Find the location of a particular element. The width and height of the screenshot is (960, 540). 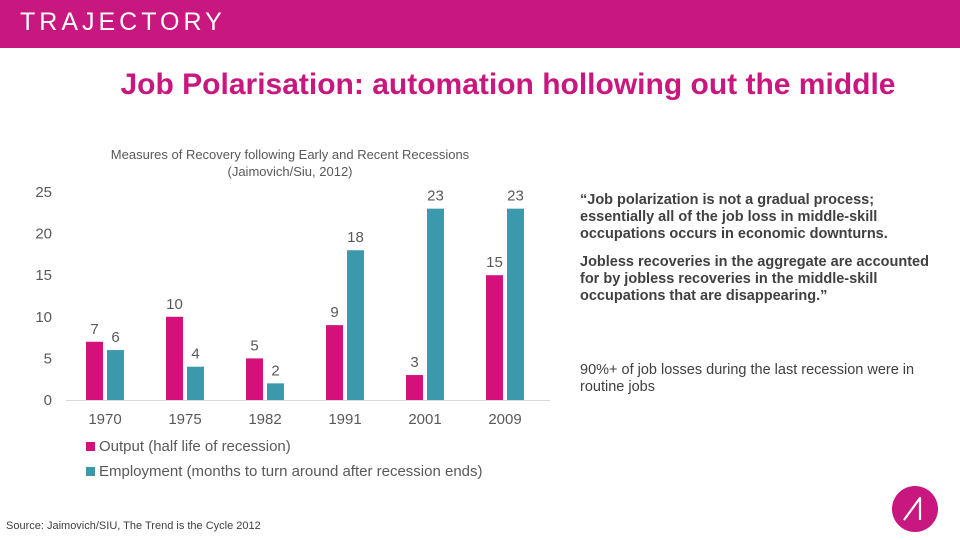

legend-label-output: Output (half life of recession) is located at coordinates (195, 446).